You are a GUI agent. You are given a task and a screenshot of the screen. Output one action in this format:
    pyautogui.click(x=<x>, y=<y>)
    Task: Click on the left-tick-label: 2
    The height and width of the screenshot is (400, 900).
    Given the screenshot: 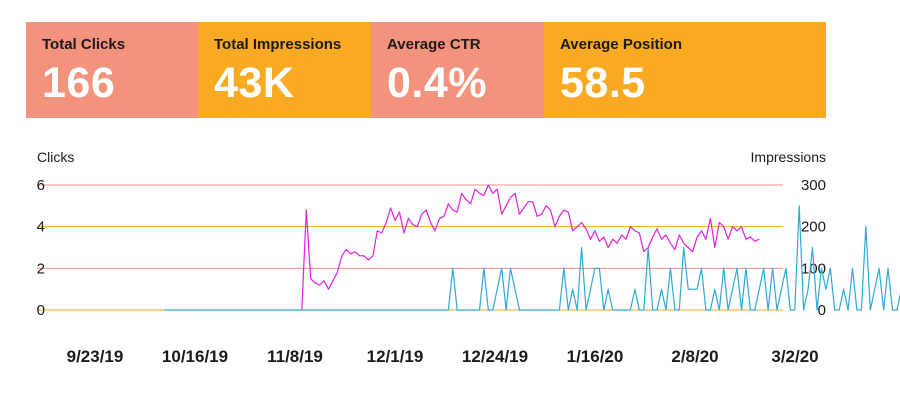 What is the action you would take?
    pyautogui.click(x=41, y=268)
    